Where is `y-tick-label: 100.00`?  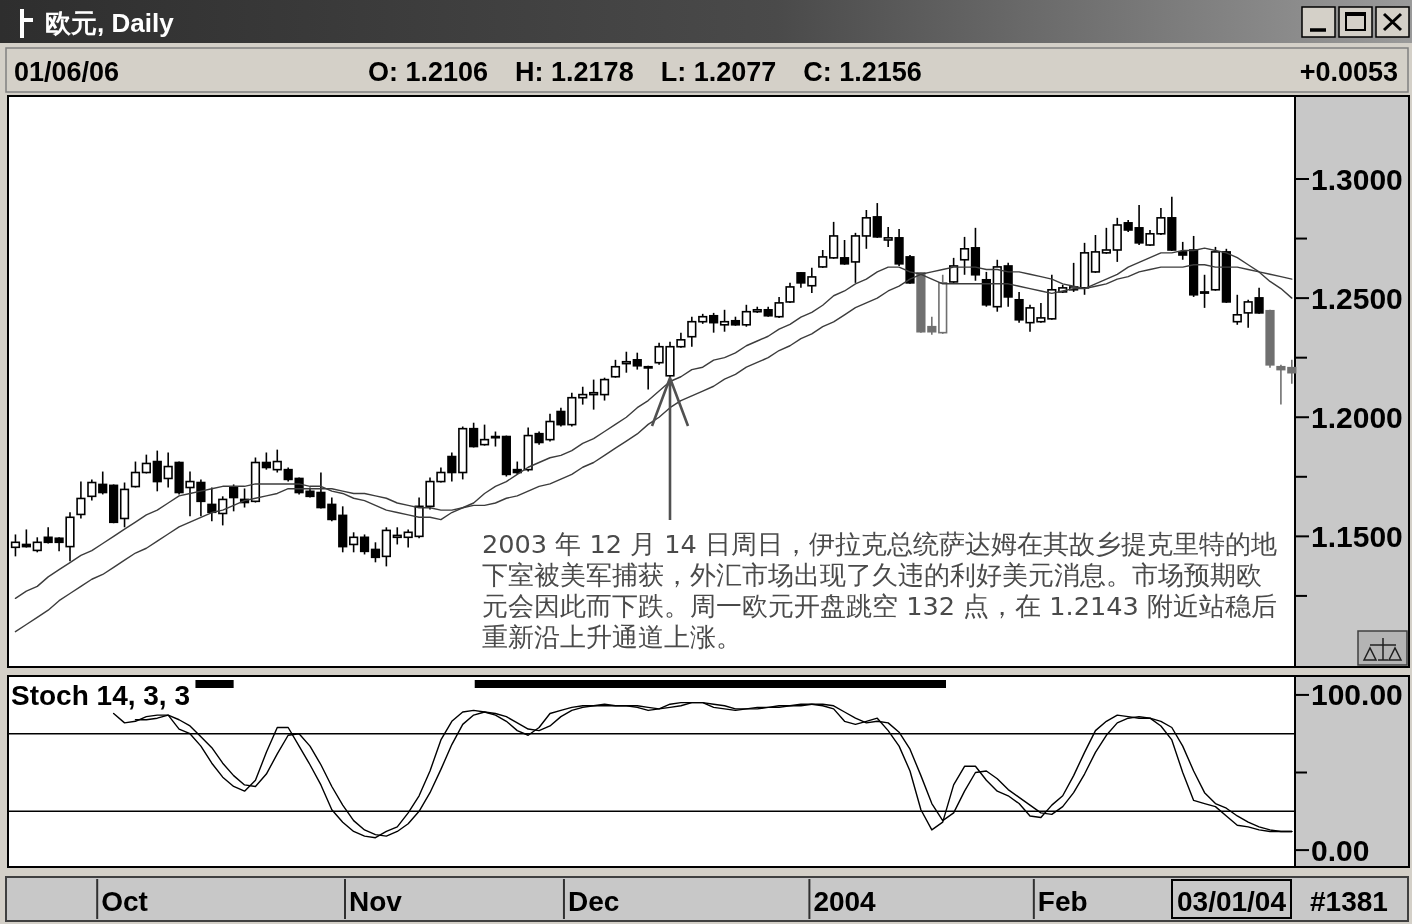 y-tick-label: 100.00 is located at coordinates (1357, 695).